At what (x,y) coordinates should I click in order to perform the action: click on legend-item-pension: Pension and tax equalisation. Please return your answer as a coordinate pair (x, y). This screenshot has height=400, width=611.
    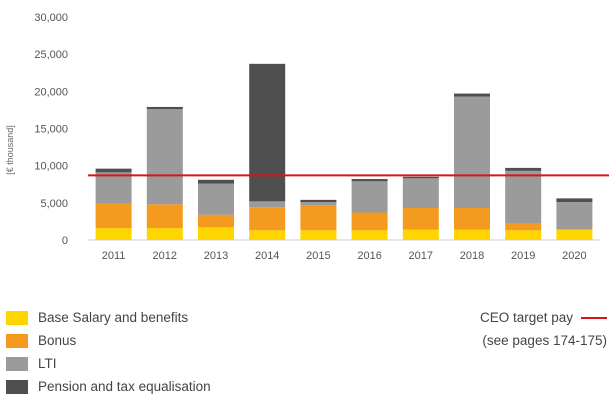
    Looking at the image, I should click on (108, 386).